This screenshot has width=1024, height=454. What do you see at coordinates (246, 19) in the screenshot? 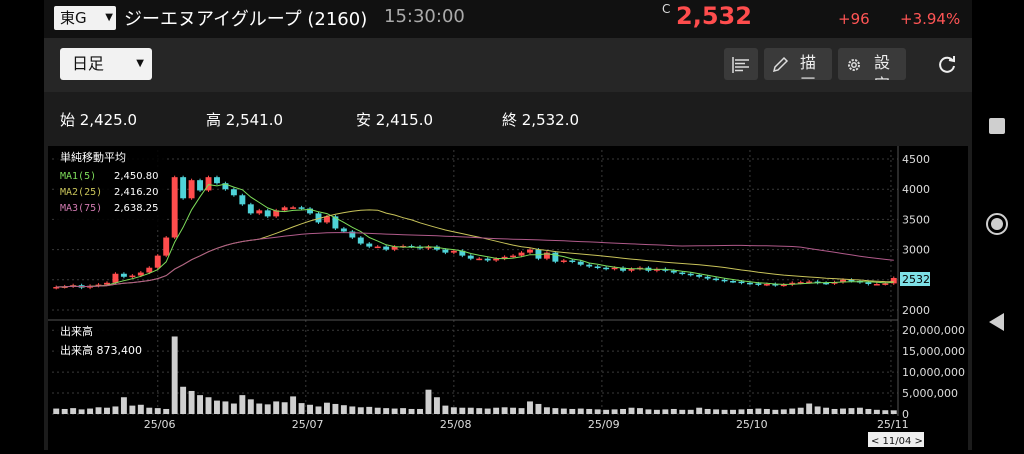
I see `stock-title: ジーエヌアイグループ (2160)` at bounding box center [246, 19].